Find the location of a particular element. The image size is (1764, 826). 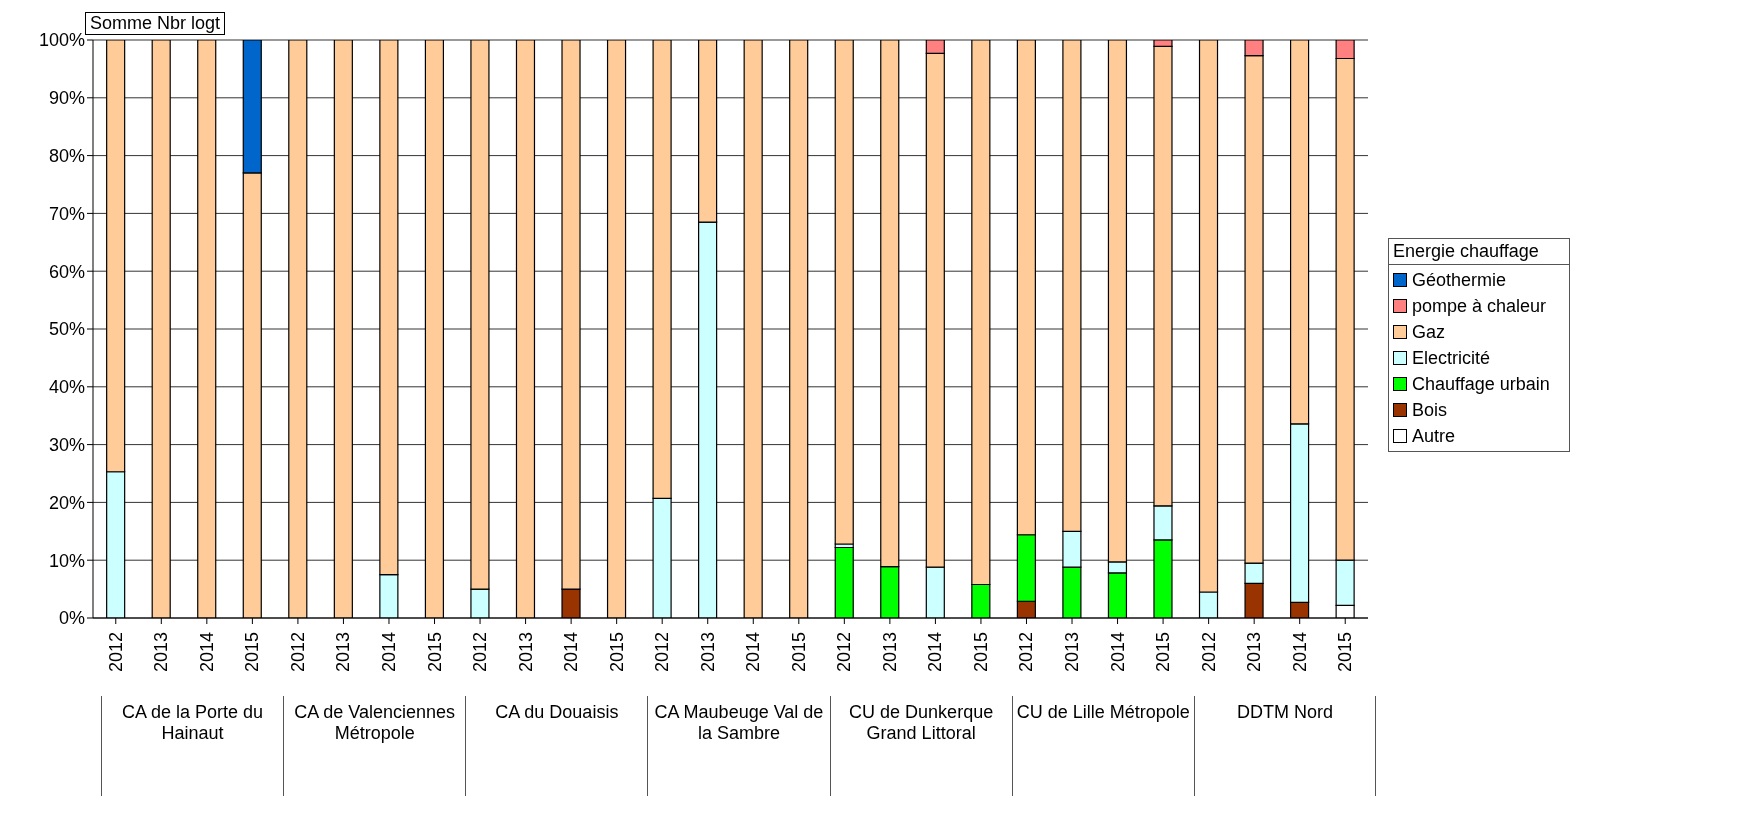

text: CA du Douaisis is located at coordinates (556, 746).